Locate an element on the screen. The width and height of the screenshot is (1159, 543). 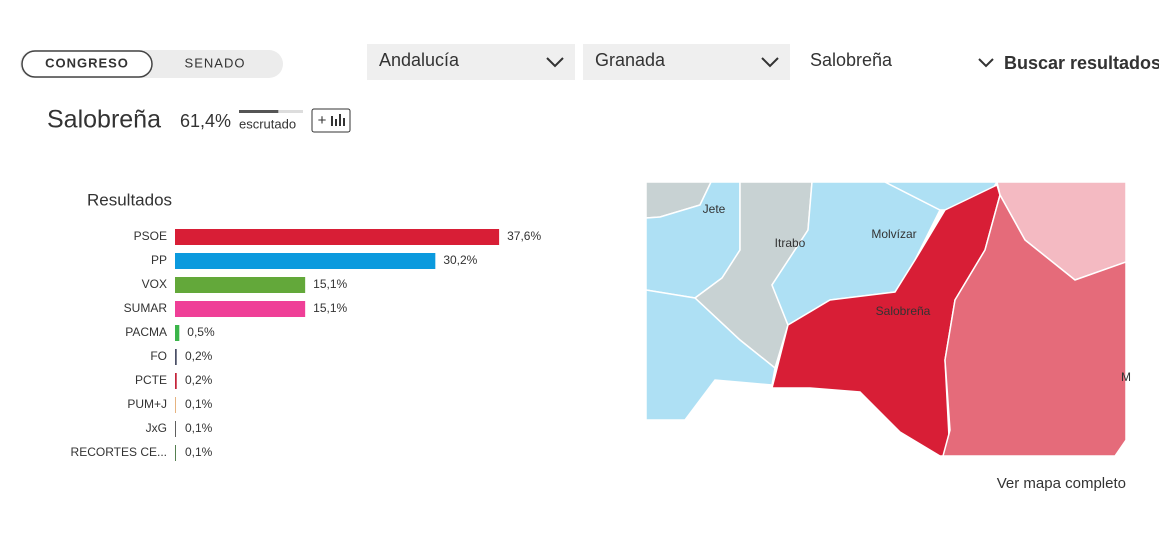
select-value: Andalucía is located at coordinates (419, 60).